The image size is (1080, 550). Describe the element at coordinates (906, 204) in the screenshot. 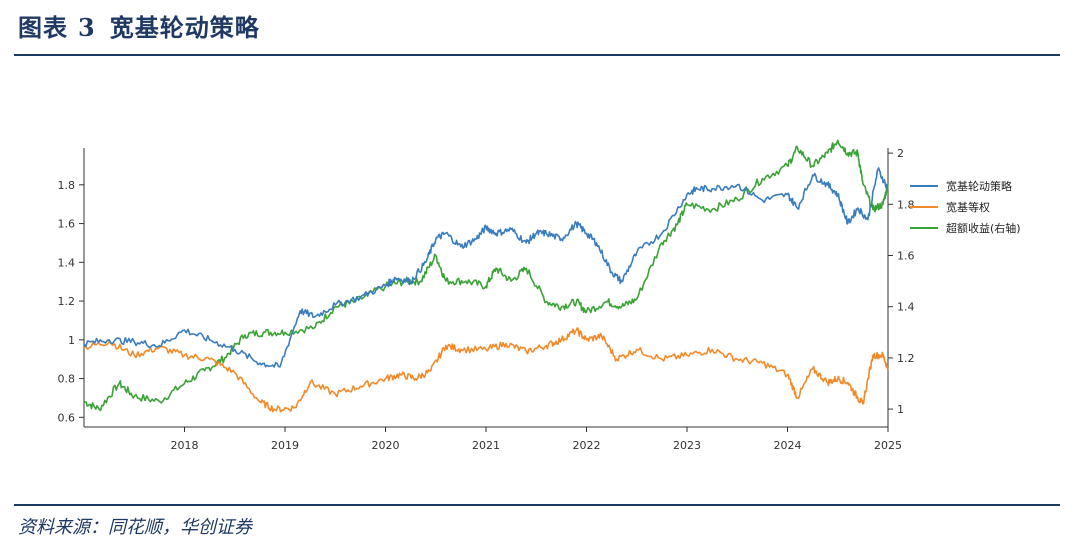

I see `right-y-tick-label: 1.8` at that location.